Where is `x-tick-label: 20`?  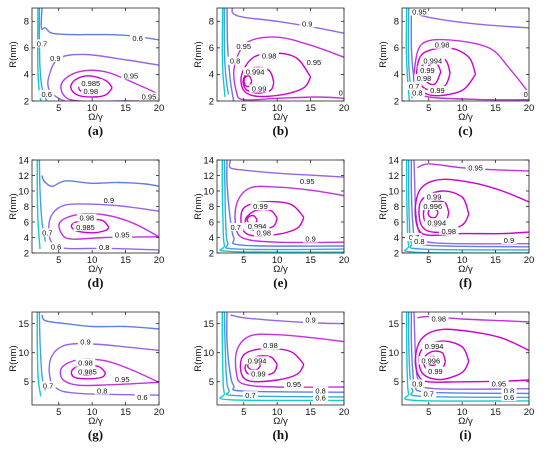
x-tick-label: 20 is located at coordinates (159, 108).